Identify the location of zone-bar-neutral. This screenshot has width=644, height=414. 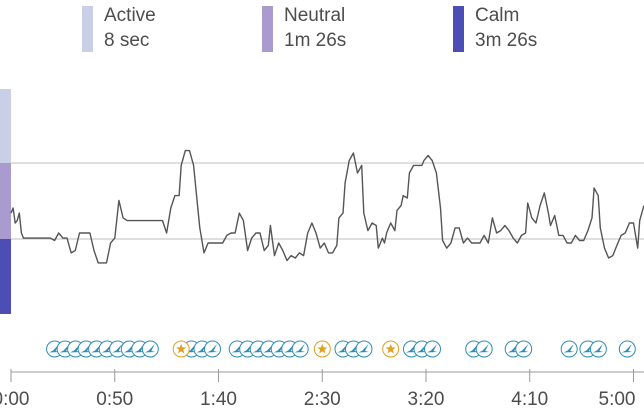
(5, 201).